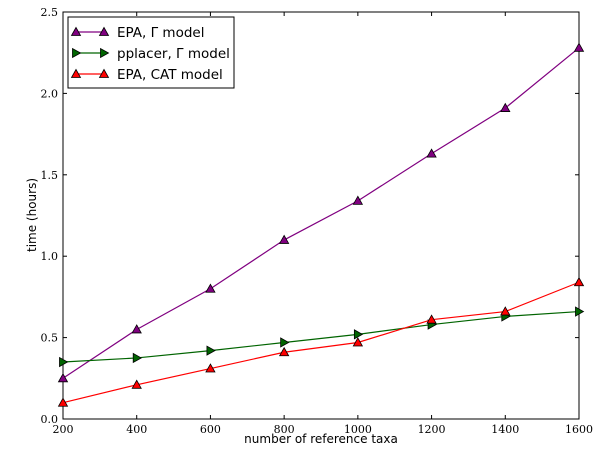 The height and width of the screenshot is (450, 600). Describe the element at coordinates (358, 429) in the screenshot. I see `x-tick-label: 1000` at that location.